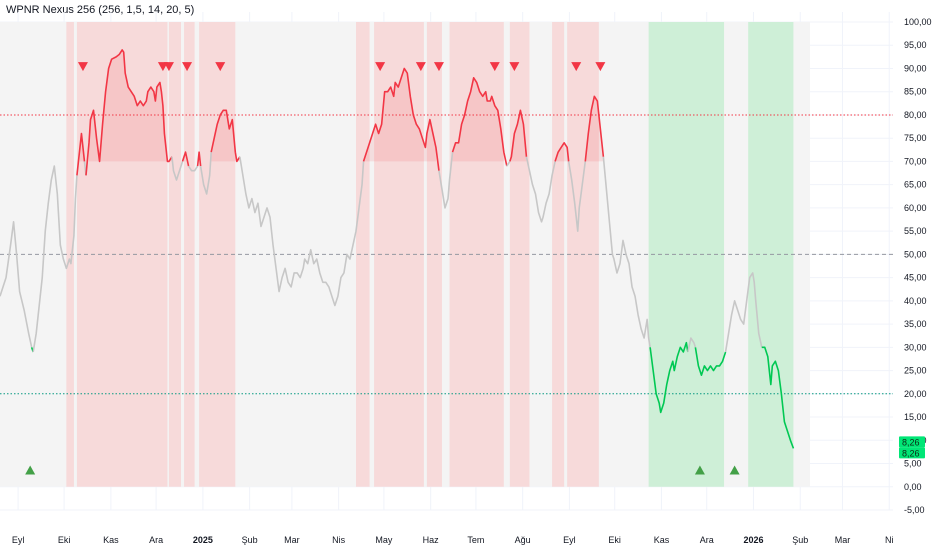 This screenshot has width=932, height=550. I want to click on x-tick-label: Tem, so click(475, 540).